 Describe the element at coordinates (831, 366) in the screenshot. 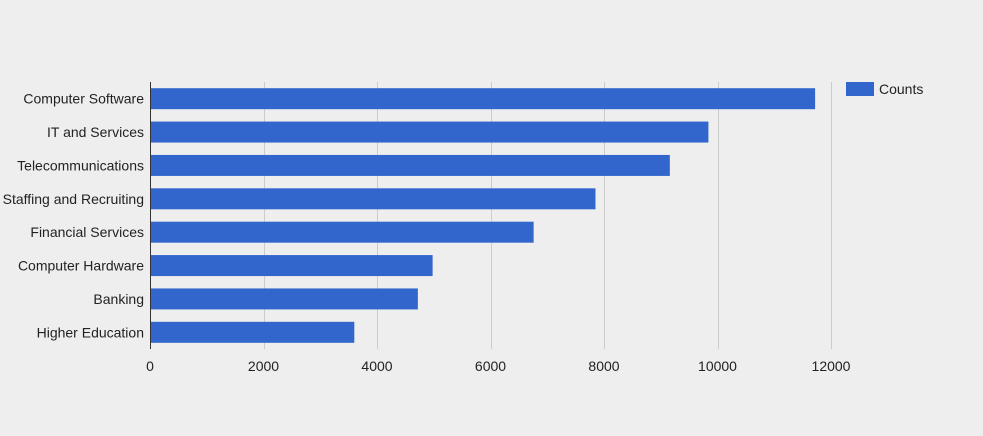

I see `x-tick-label: 12000` at that location.